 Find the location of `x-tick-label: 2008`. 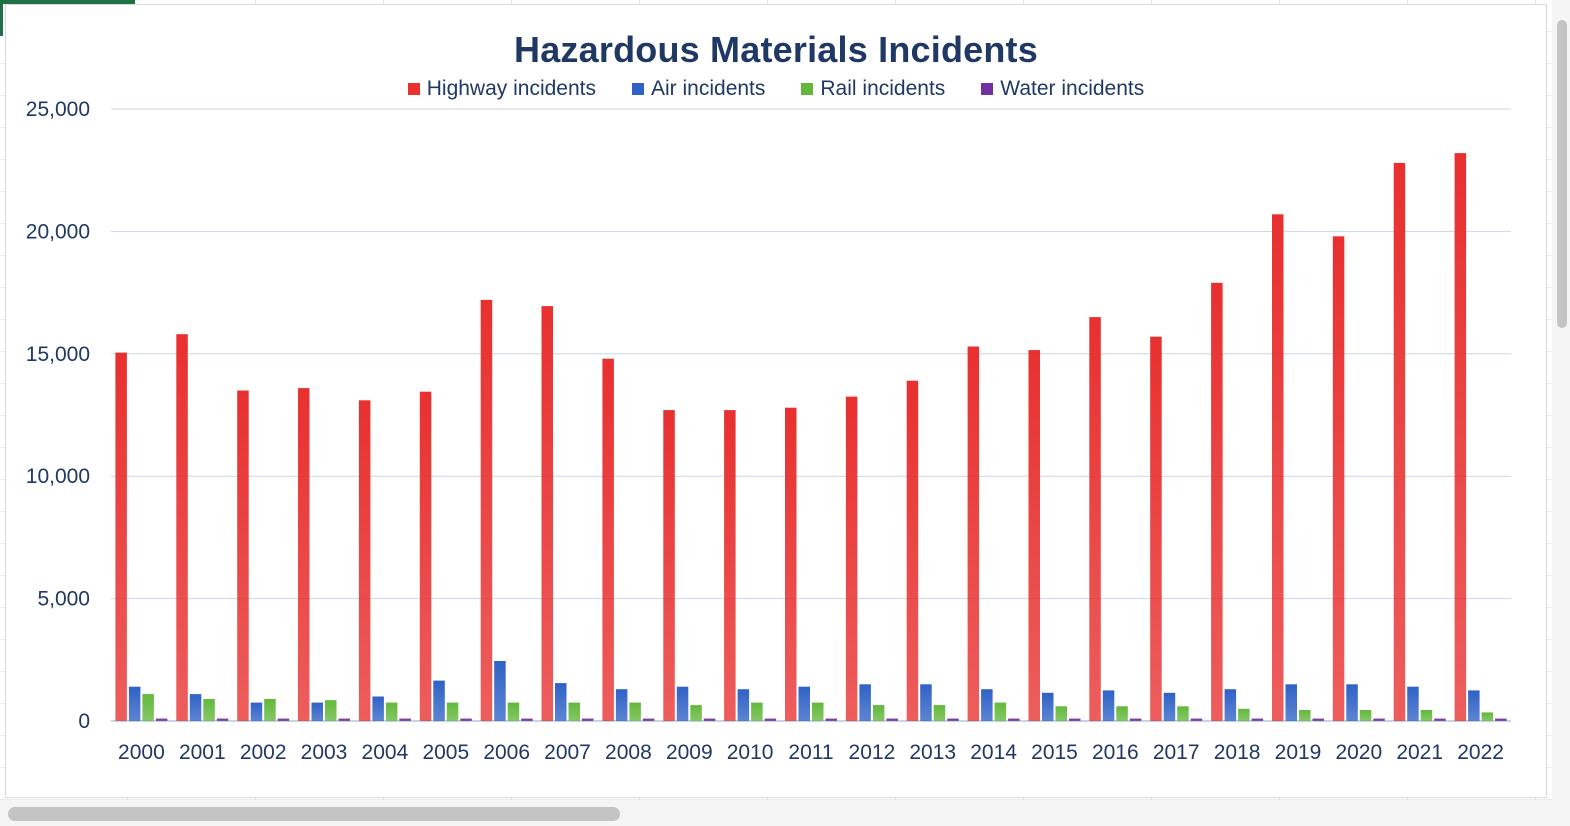

x-tick-label: 2008 is located at coordinates (628, 752).